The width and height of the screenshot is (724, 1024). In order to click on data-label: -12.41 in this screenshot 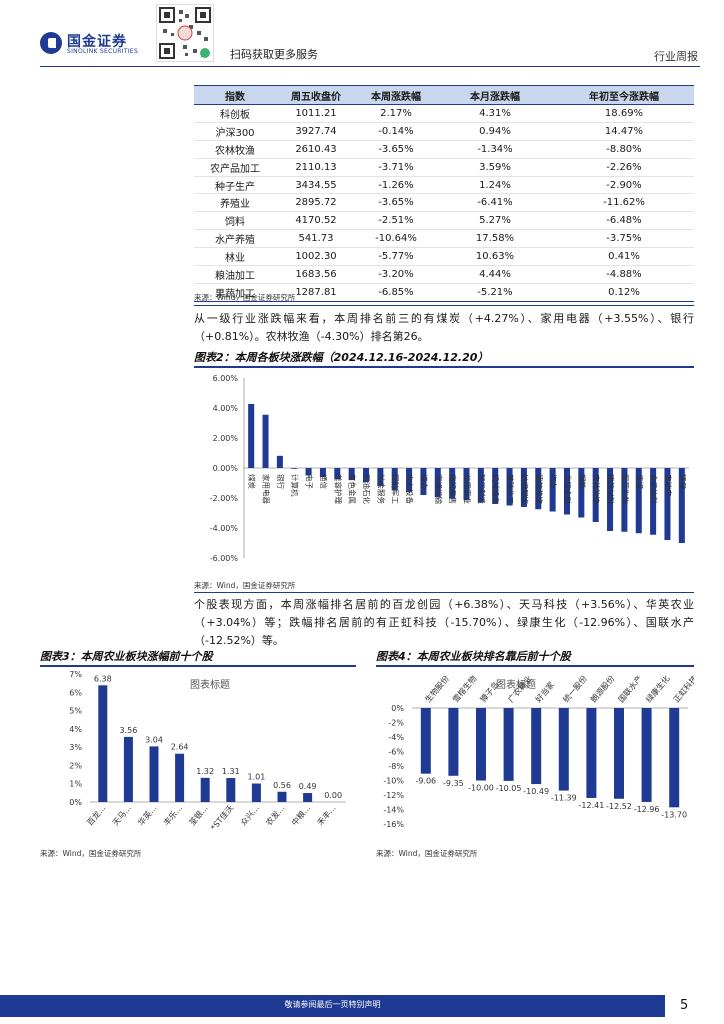, I will do `click(592, 805)`.